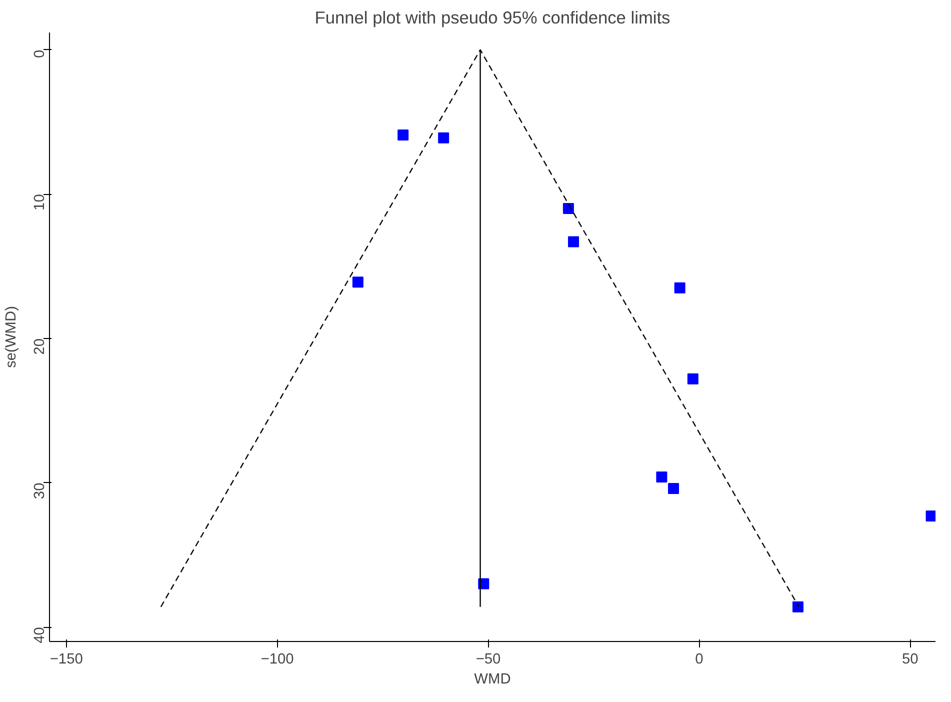 The width and height of the screenshot is (951, 702). What do you see at coordinates (66, 660) in the screenshot?
I see `x-tick-label: −150` at bounding box center [66, 660].